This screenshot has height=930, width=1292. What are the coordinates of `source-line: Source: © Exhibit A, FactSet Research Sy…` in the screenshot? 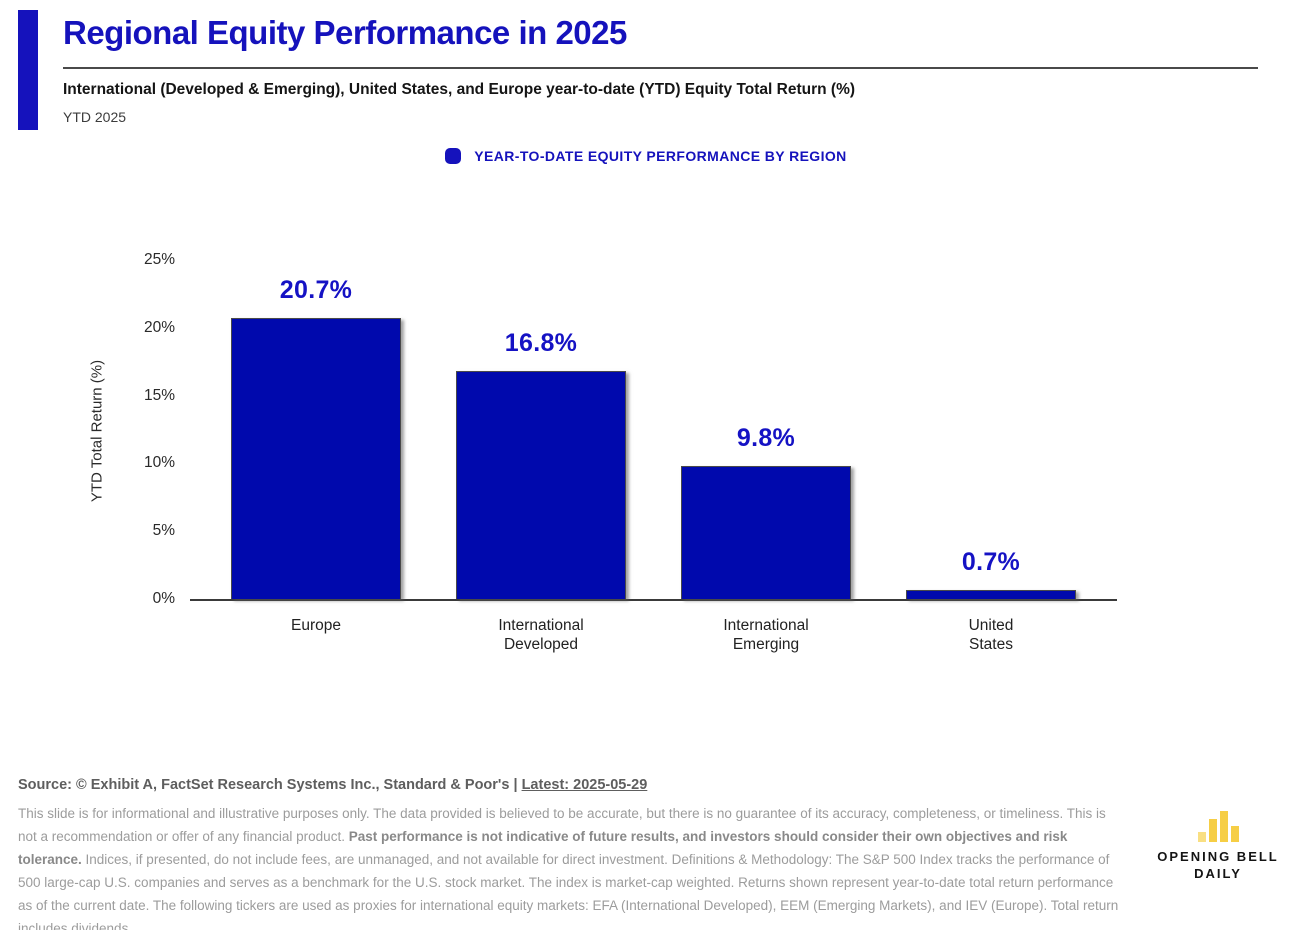 It's located at (332, 785).